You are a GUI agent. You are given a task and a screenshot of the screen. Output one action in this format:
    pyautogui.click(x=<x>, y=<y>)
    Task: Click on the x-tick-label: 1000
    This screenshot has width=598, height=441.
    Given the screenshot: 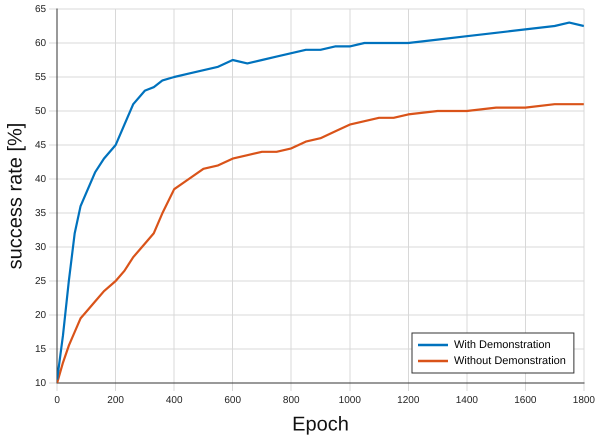 What is the action you would take?
    pyautogui.click(x=350, y=400)
    